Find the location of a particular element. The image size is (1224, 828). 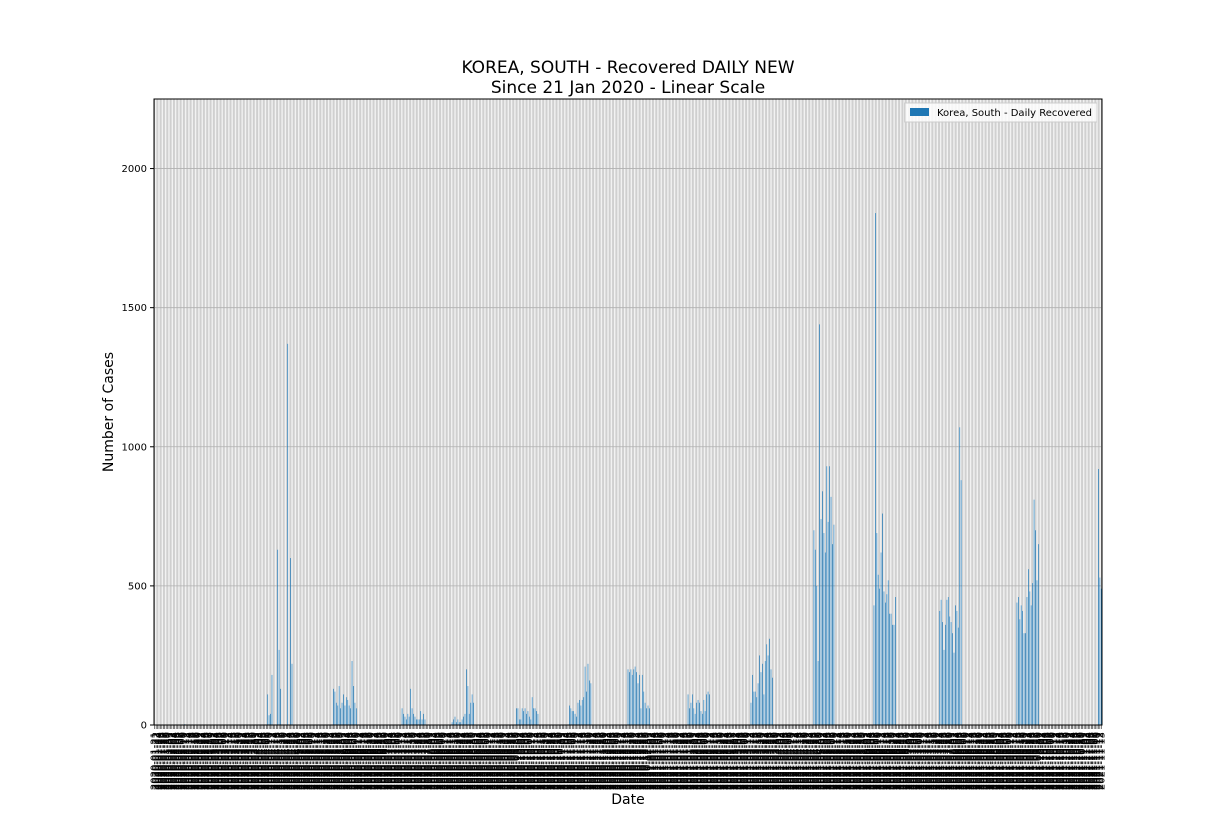

x-tick-label: 2021-03-04 is located at coordinates (738, 761).